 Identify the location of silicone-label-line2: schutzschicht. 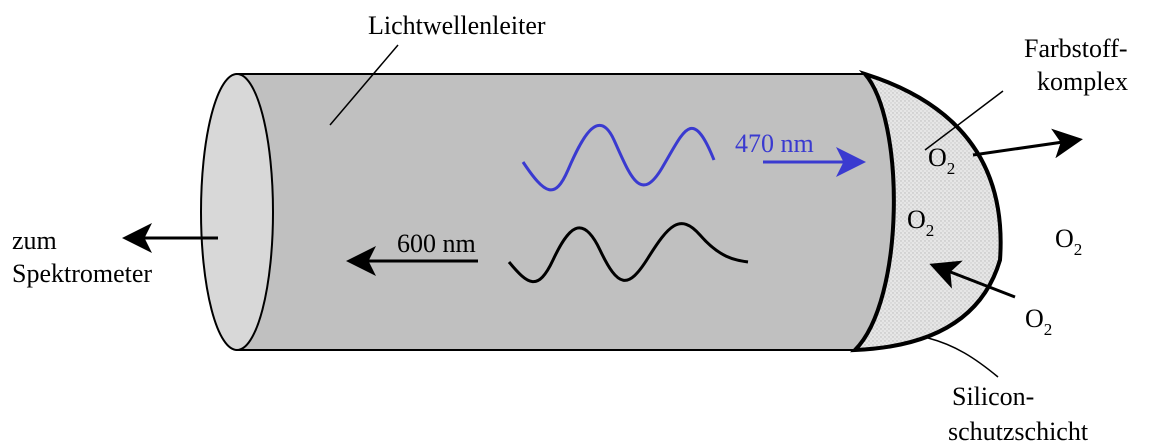
(1018, 431).